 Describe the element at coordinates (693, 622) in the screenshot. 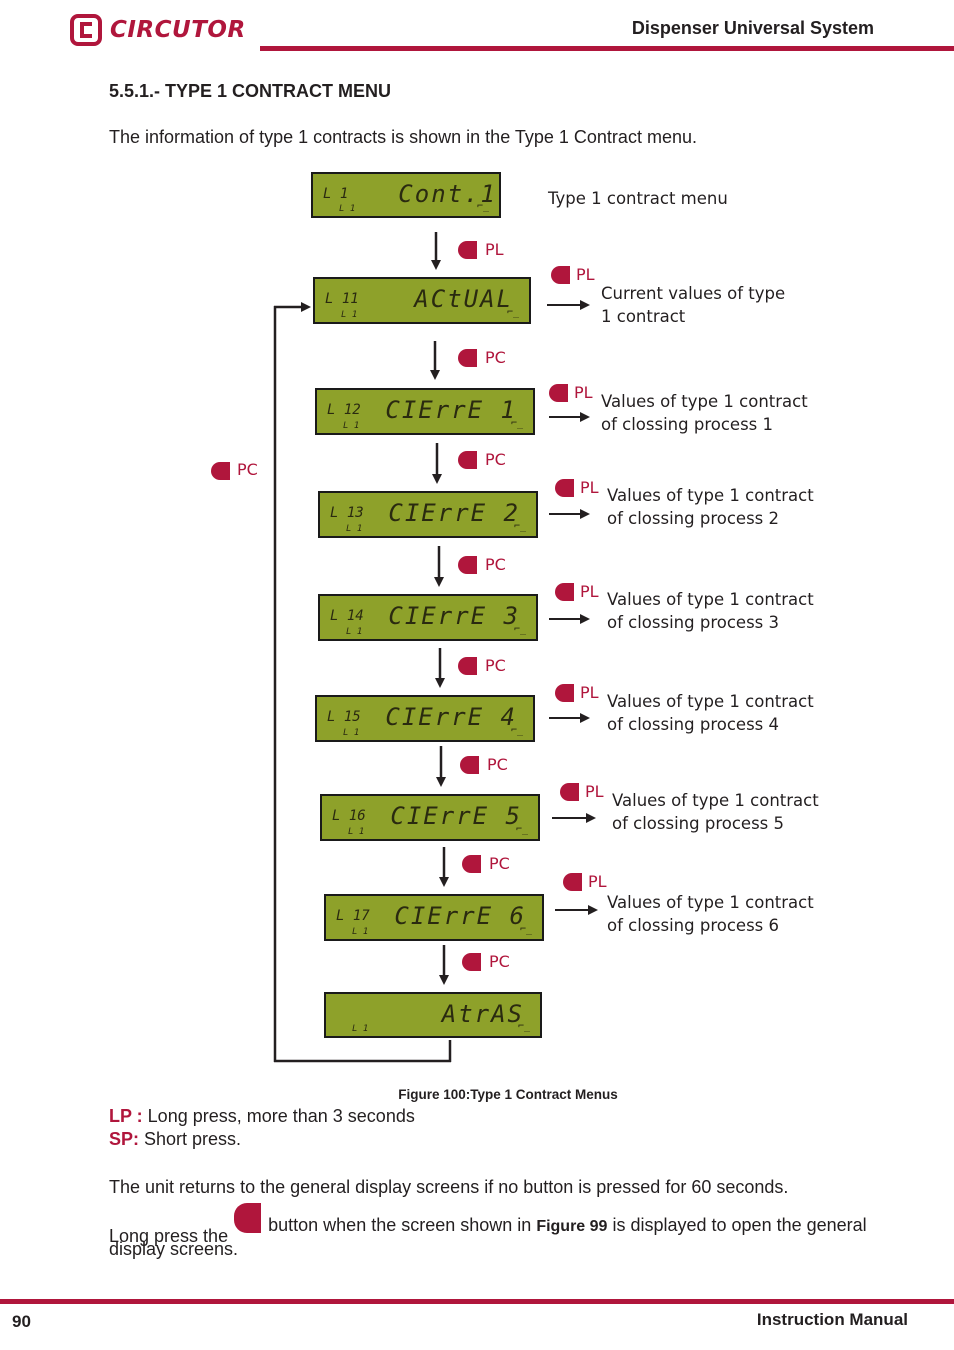

I see `description-line-2: of clossing process 3` at that location.